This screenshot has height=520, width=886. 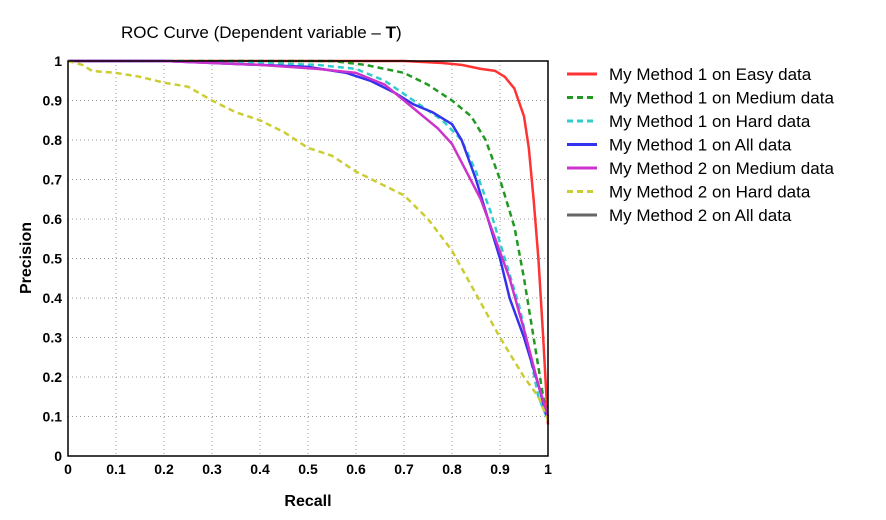 I want to click on y-tick-label: 0.7, so click(x=53, y=180).